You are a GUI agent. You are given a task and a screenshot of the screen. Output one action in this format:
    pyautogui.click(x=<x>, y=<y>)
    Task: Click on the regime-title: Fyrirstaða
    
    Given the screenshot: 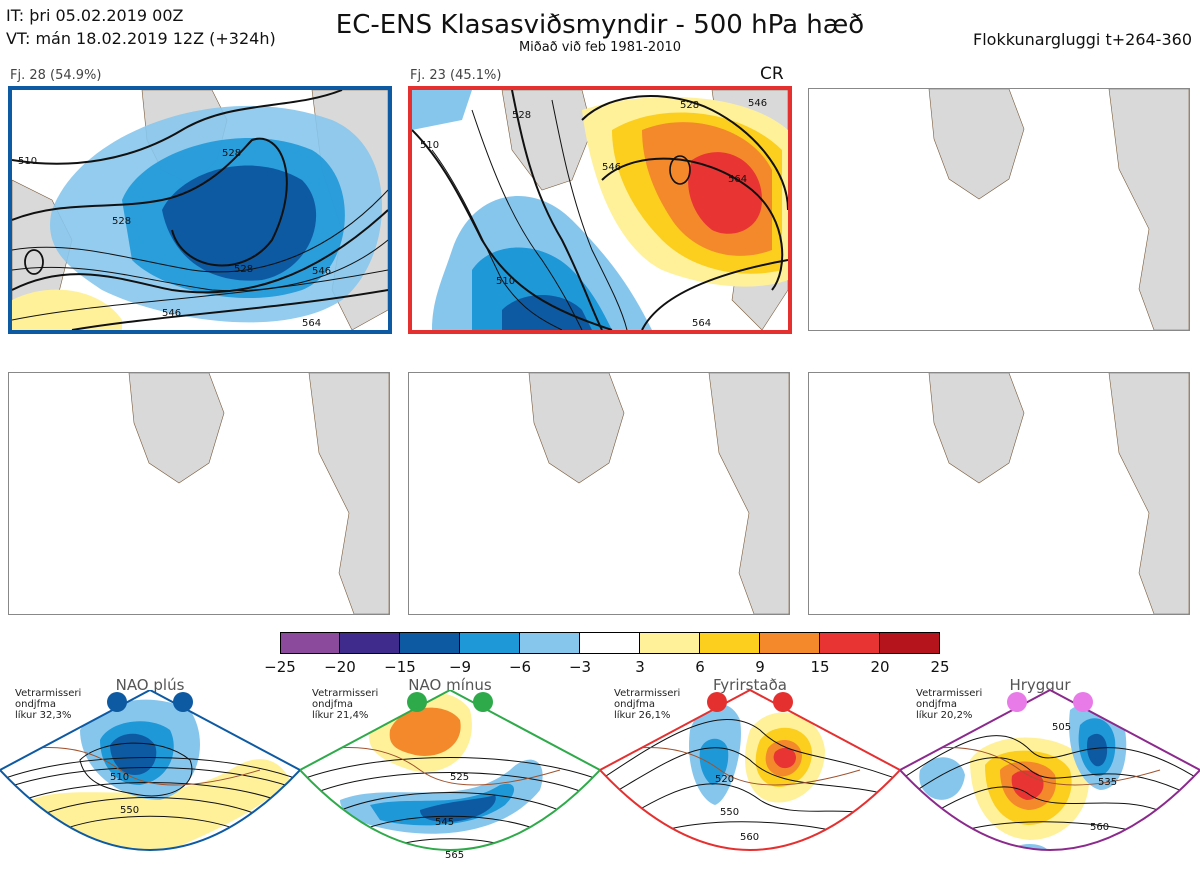 What is the action you would take?
    pyautogui.click(x=750, y=685)
    